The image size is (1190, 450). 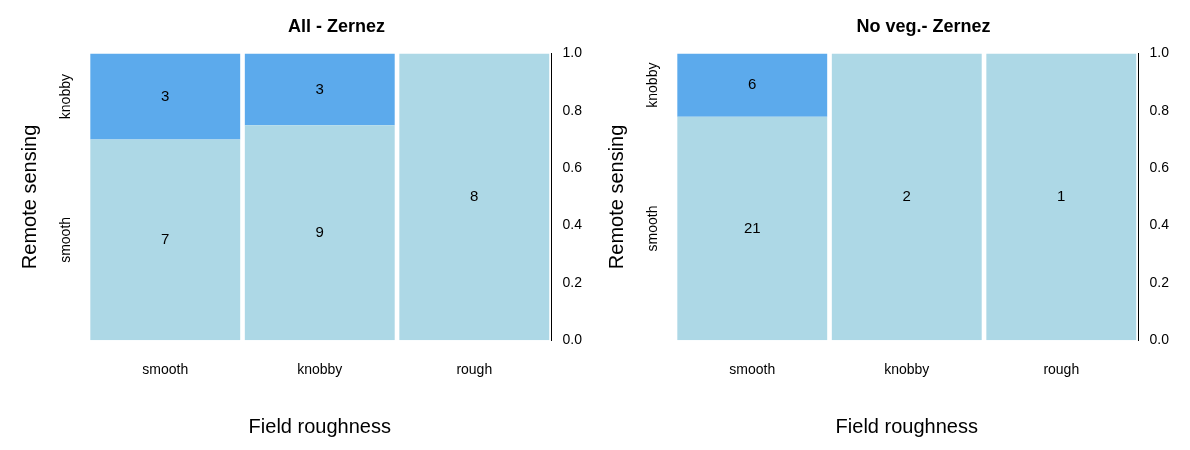 I want to click on annotation: 8, so click(x=474, y=196).